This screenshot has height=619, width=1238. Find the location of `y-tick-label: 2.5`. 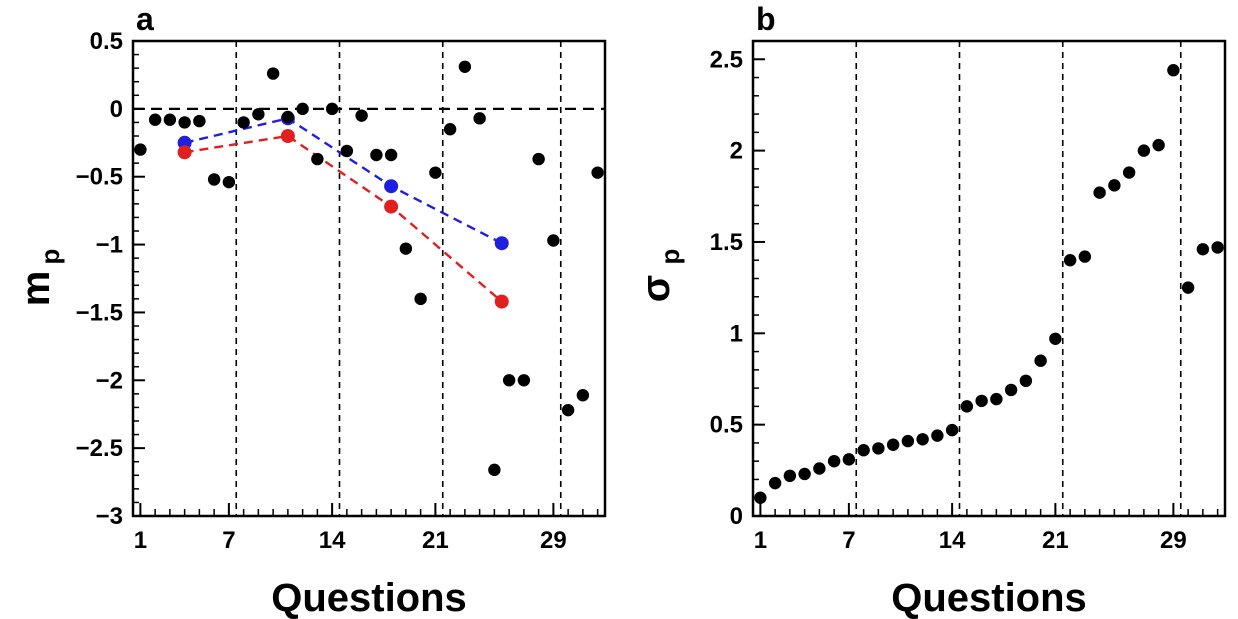

y-tick-label: 2.5 is located at coordinates (726, 59).